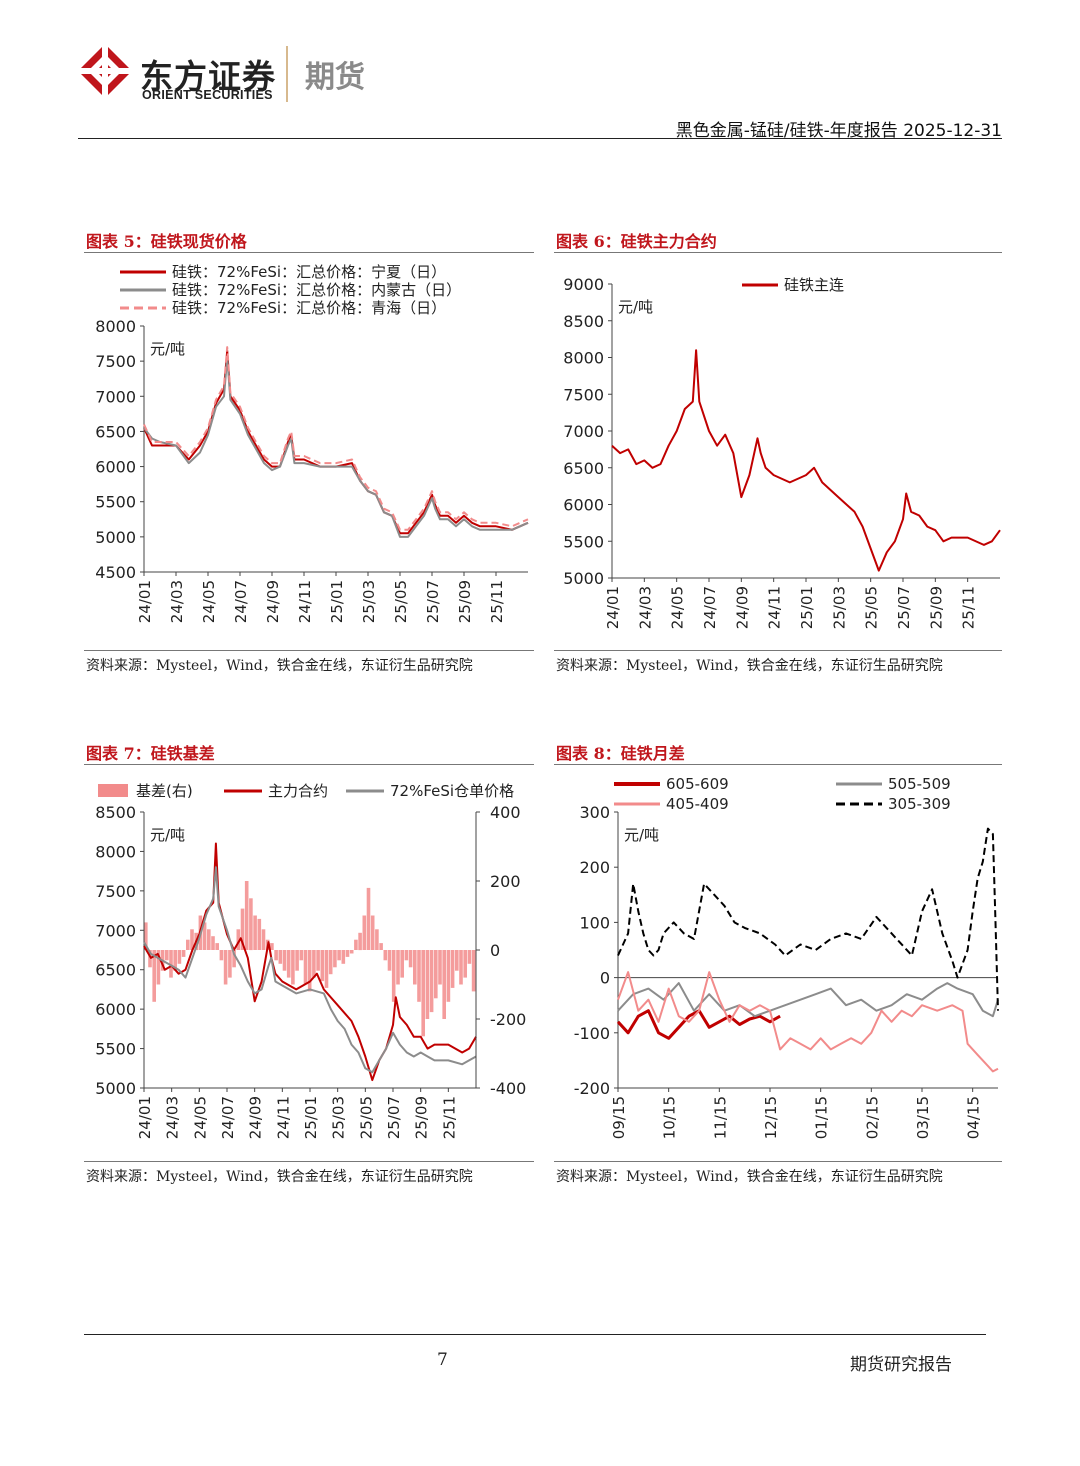 The image size is (1080, 1466). I want to click on figure-7-top-rule, so click(309, 764).